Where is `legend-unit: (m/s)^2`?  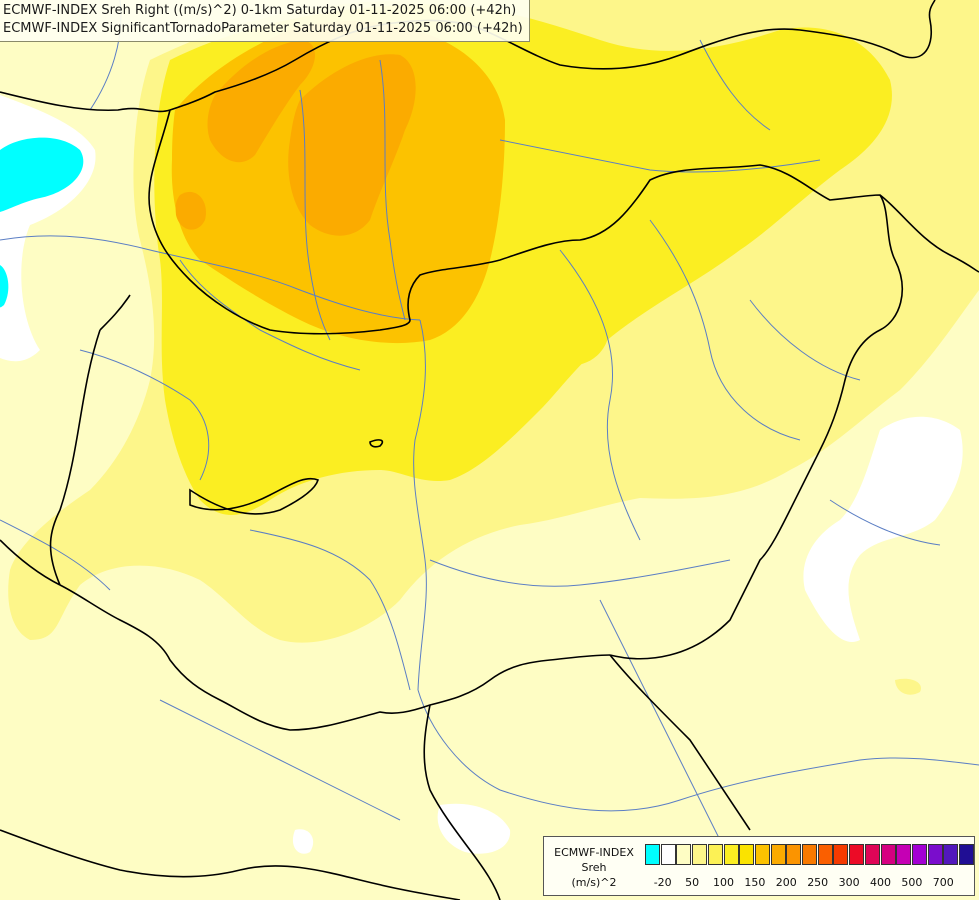 legend-unit: (m/s)^2 is located at coordinates (594, 882).